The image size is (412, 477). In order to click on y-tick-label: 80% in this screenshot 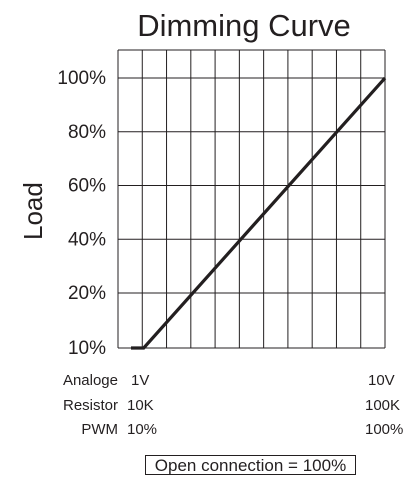, I will do `click(87, 132)`.